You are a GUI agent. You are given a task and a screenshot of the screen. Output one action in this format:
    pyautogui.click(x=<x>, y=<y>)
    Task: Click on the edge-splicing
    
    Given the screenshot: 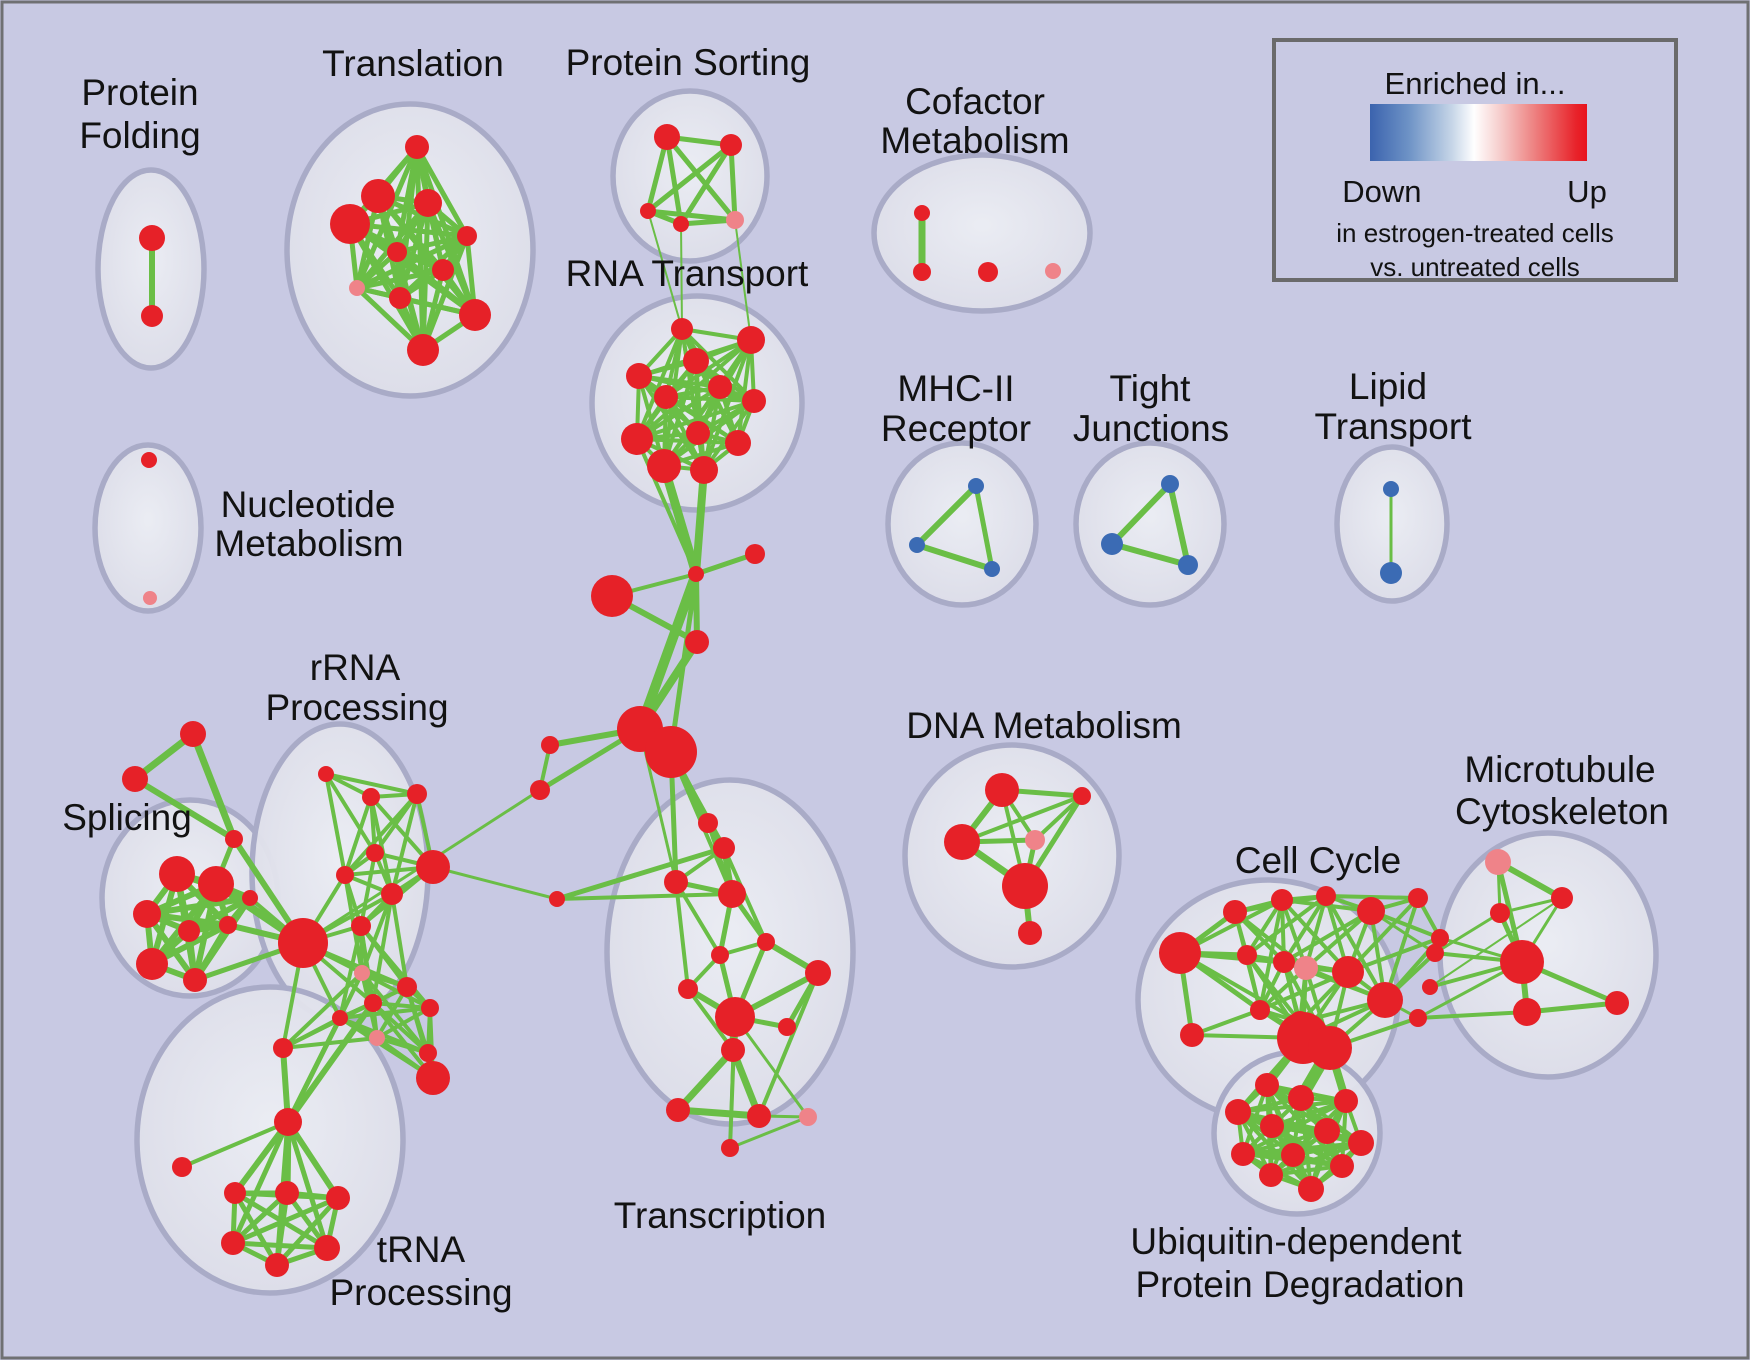 What is the action you would take?
    pyautogui.click(x=198, y=906)
    